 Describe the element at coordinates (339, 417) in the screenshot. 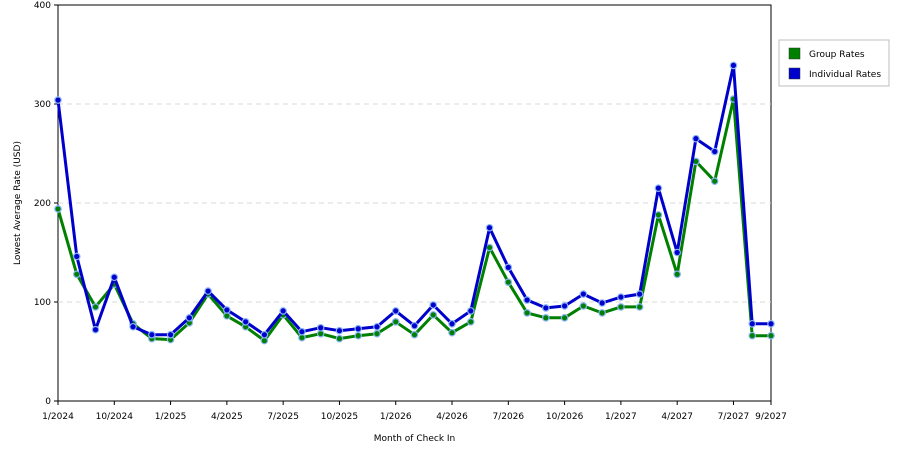

I see `x-tick-label: 10/2025` at that location.